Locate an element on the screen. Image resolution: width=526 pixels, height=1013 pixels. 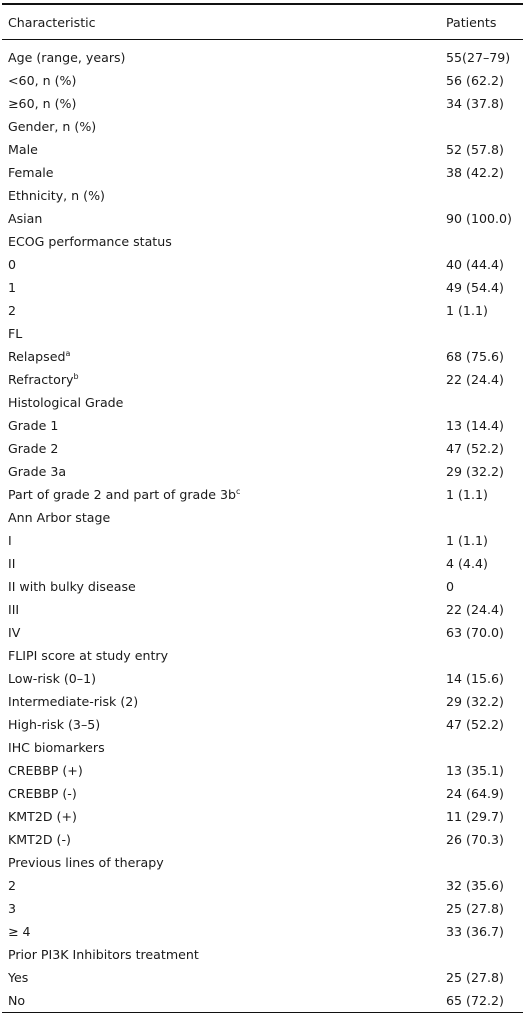
table-row: Ethnicity, n (%) is located at coordinates (262, 195).